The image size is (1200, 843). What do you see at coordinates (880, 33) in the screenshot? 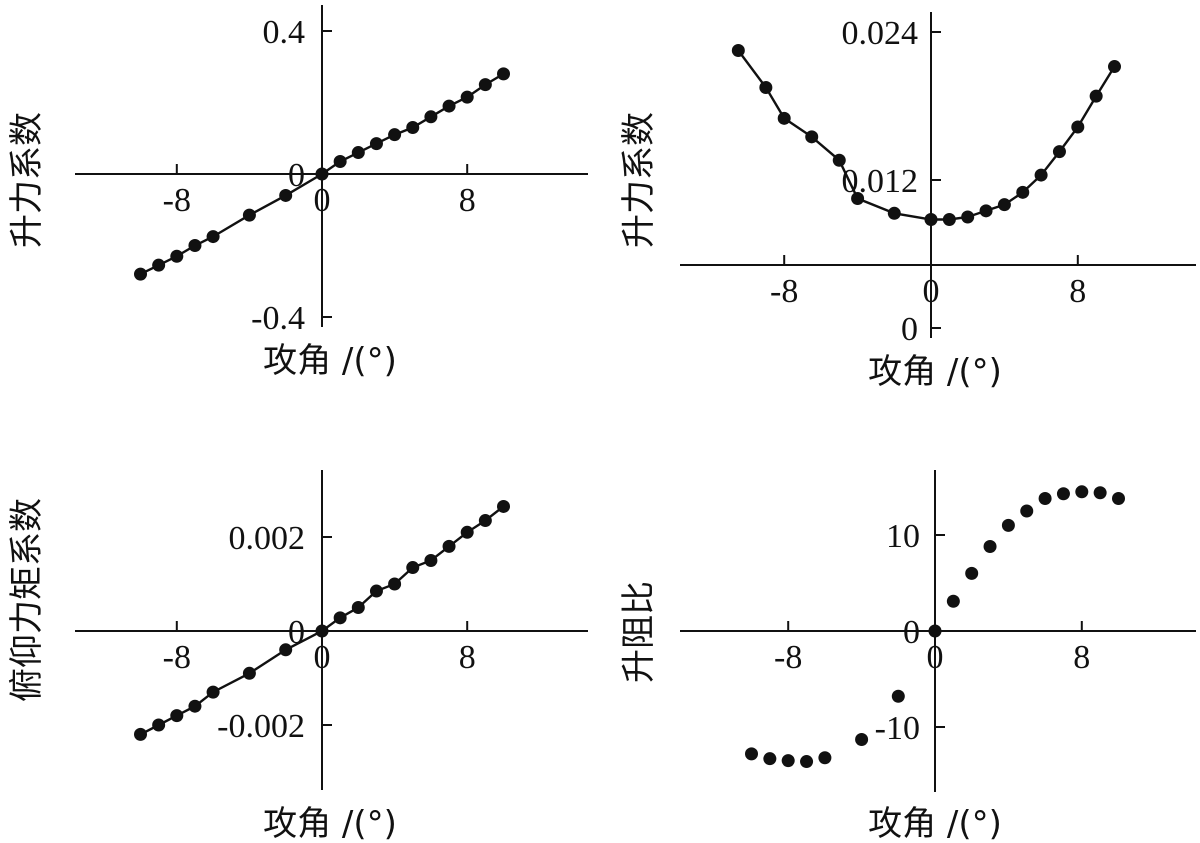
I see `y-tick-label: 0.024` at bounding box center [880, 33].